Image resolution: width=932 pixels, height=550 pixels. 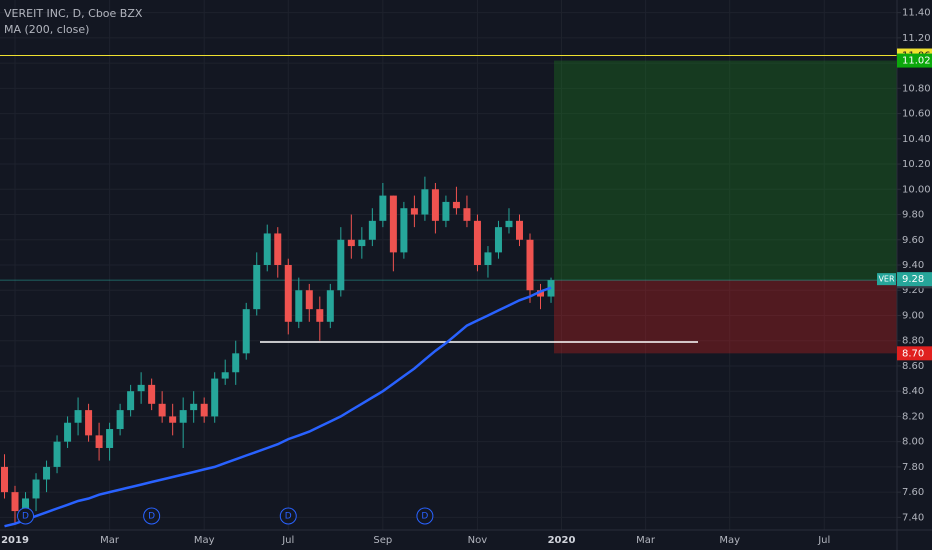 I want to click on y-tick-label: 9.80, so click(x=913, y=215).